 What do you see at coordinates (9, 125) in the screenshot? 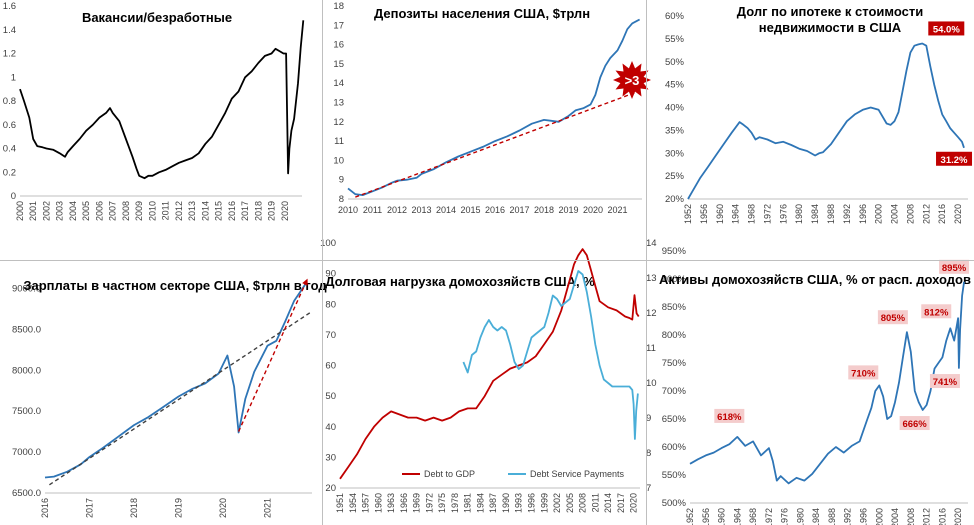
I see `y-tick-label: 0.6` at bounding box center [9, 125].